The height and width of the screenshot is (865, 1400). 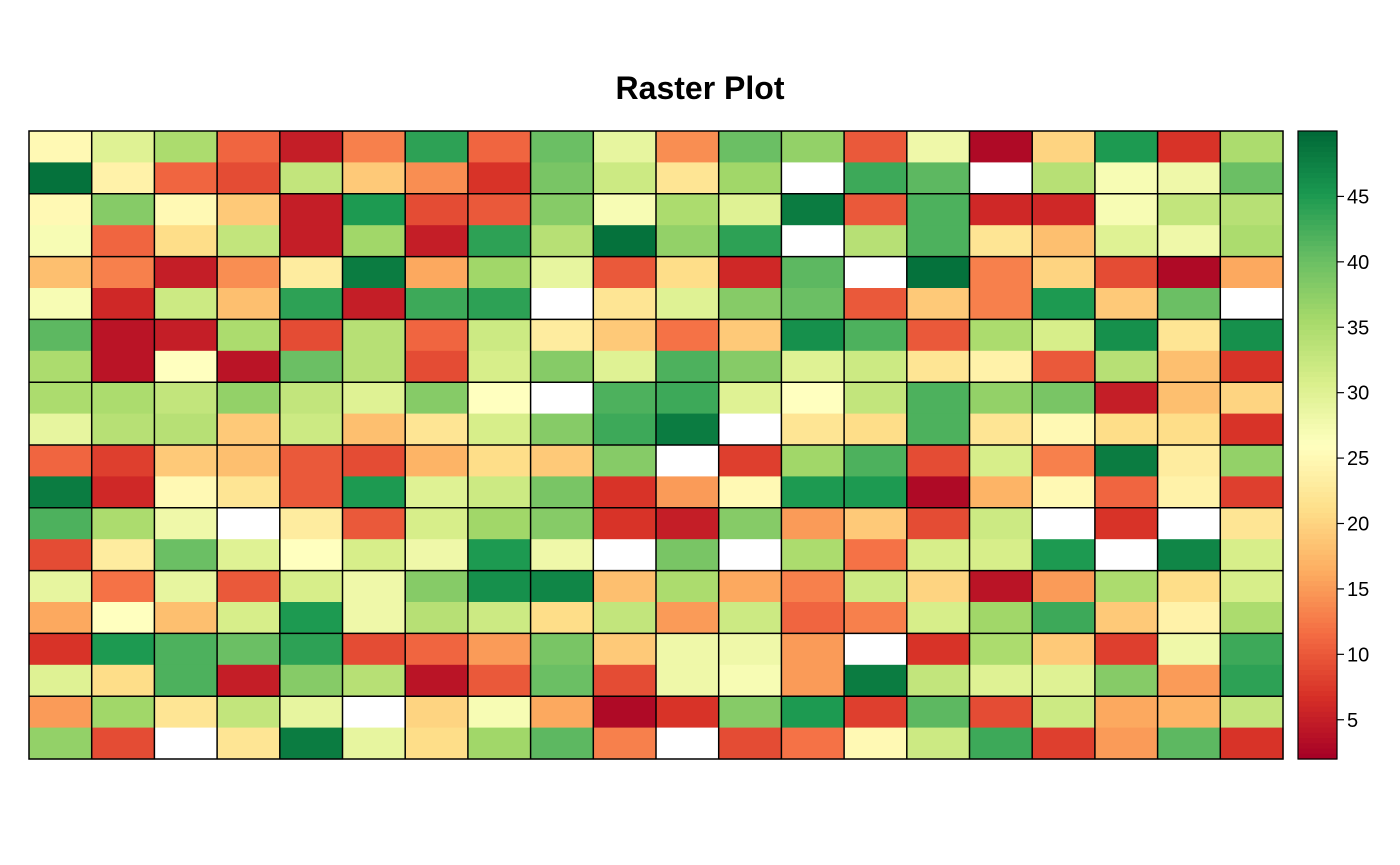 What do you see at coordinates (1358, 459) in the screenshot?
I see `colorbar-tick-label: 25` at bounding box center [1358, 459].